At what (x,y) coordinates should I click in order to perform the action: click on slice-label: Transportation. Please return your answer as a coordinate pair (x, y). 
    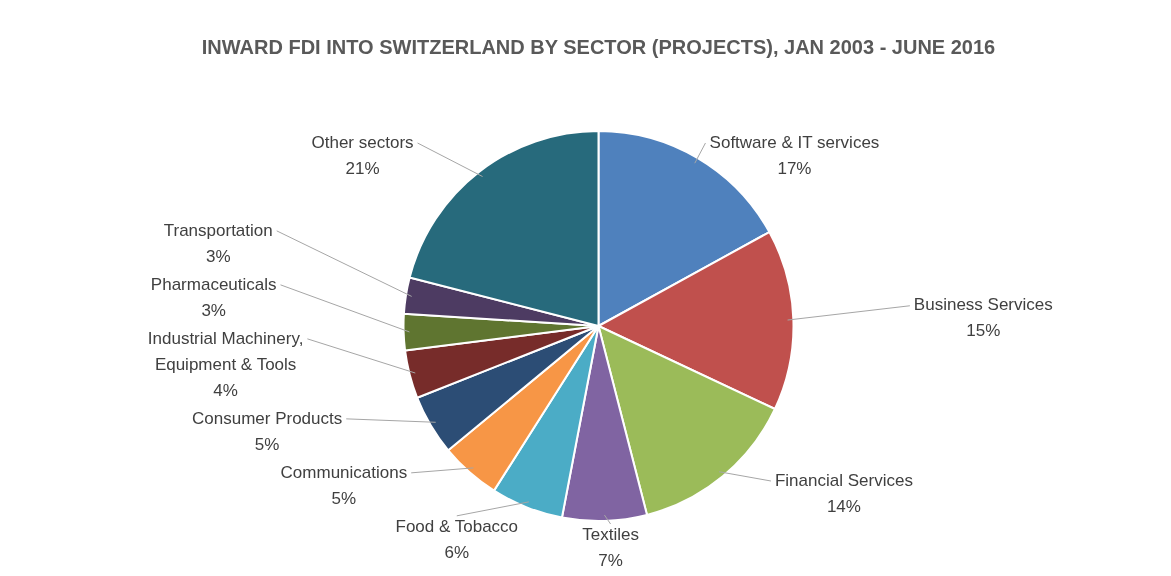
    Looking at the image, I should click on (218, 230).